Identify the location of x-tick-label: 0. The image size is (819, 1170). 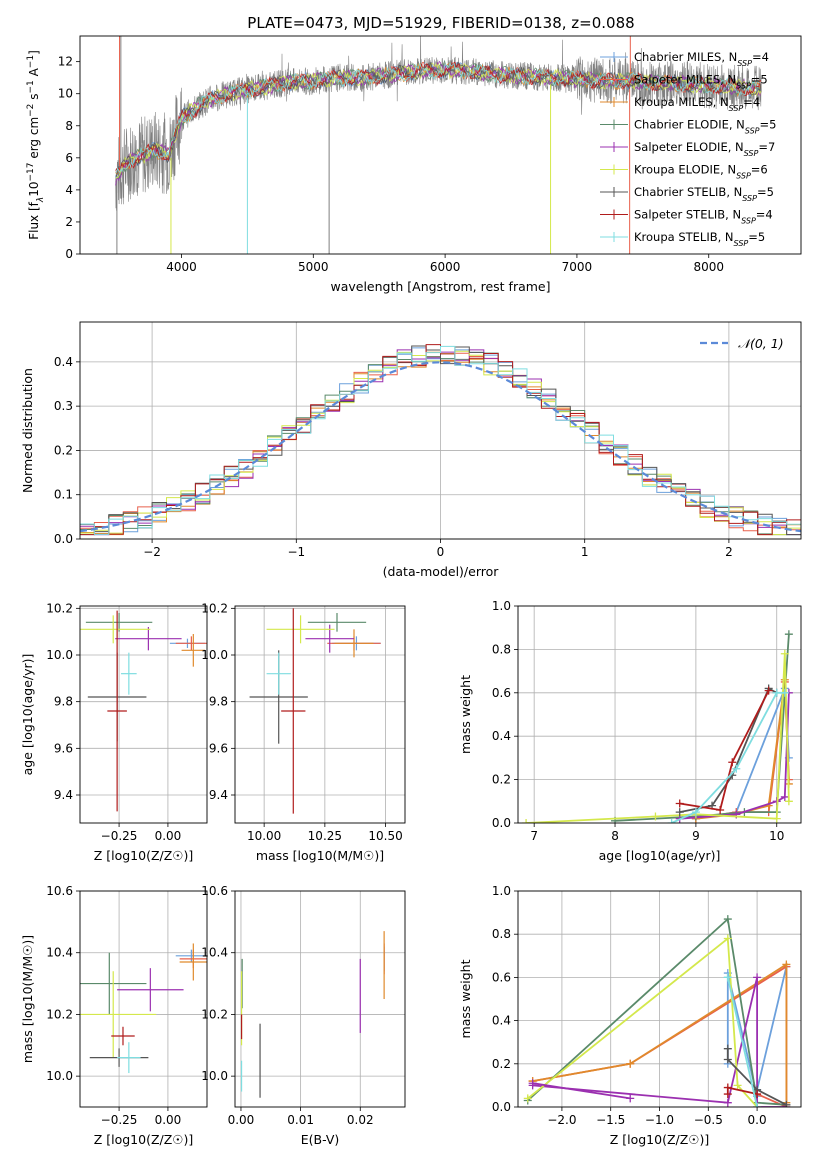
(441, 552).